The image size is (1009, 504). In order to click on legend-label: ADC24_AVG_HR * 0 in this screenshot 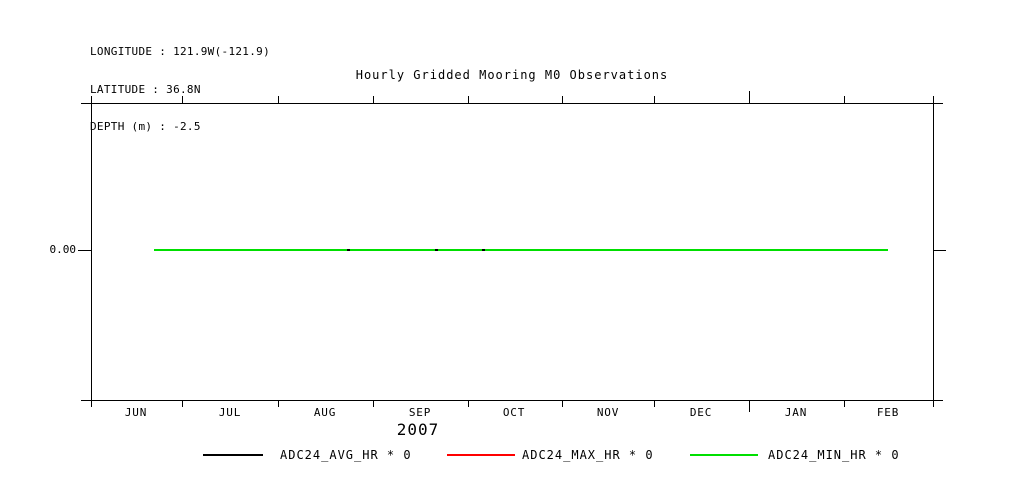, I will do `click(346, 455)`.